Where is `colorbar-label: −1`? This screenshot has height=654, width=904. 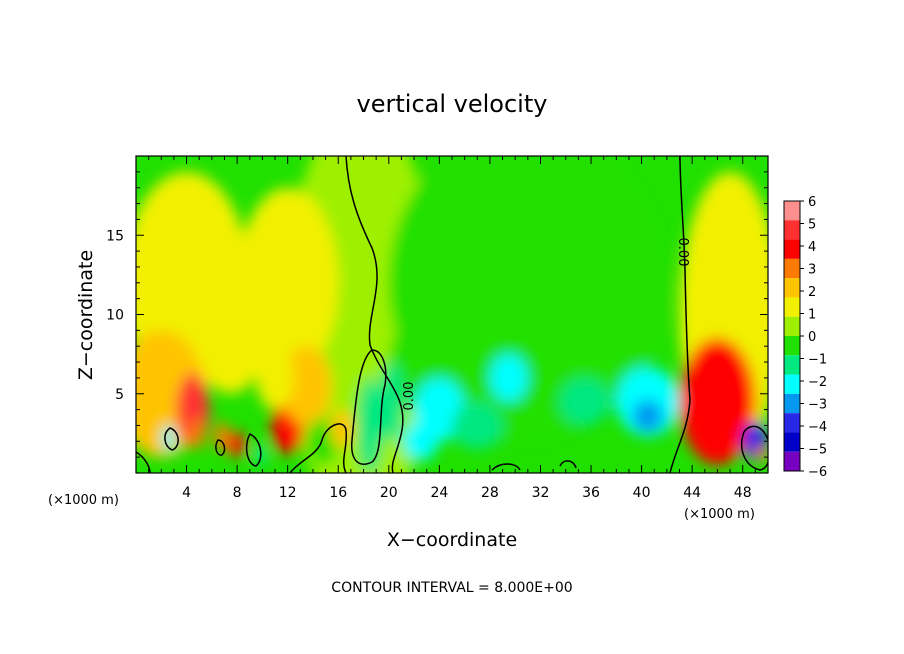
colorbar-label: −1 is located at coordinates (817, 360).